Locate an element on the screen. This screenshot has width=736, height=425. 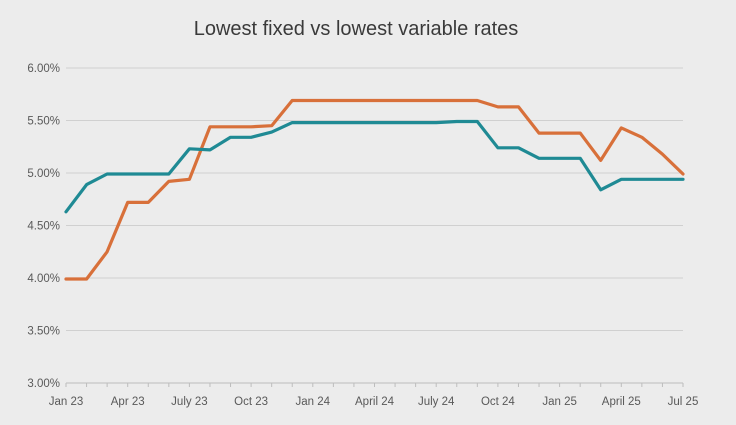
y-tick-label: 3.50% is located at coordinates (43, 332).